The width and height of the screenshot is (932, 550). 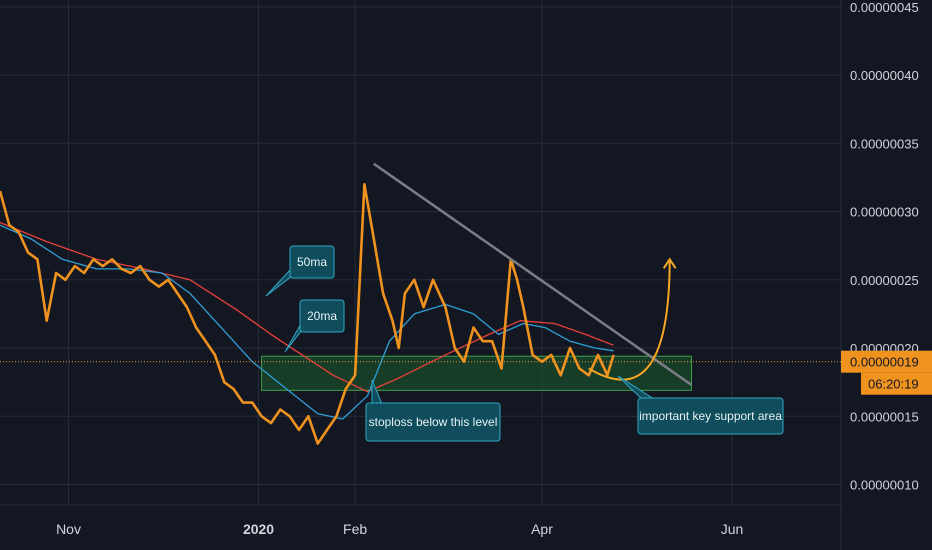 What do you see at coordinates (542, 529) in the screenshot?
I see `x-tick-label: Apr` at bounding box center [542, 529].